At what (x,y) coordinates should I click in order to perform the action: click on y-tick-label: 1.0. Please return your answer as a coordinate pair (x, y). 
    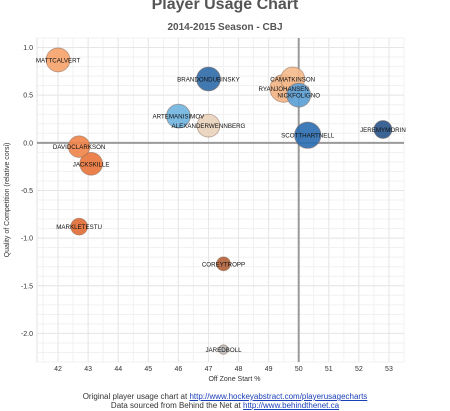
    Looking at the image, I should click on (28, 48).